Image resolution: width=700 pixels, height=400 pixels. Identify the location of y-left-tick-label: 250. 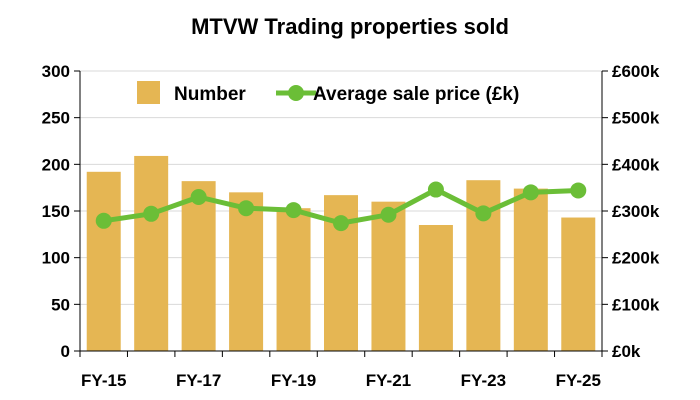
(56, 118).